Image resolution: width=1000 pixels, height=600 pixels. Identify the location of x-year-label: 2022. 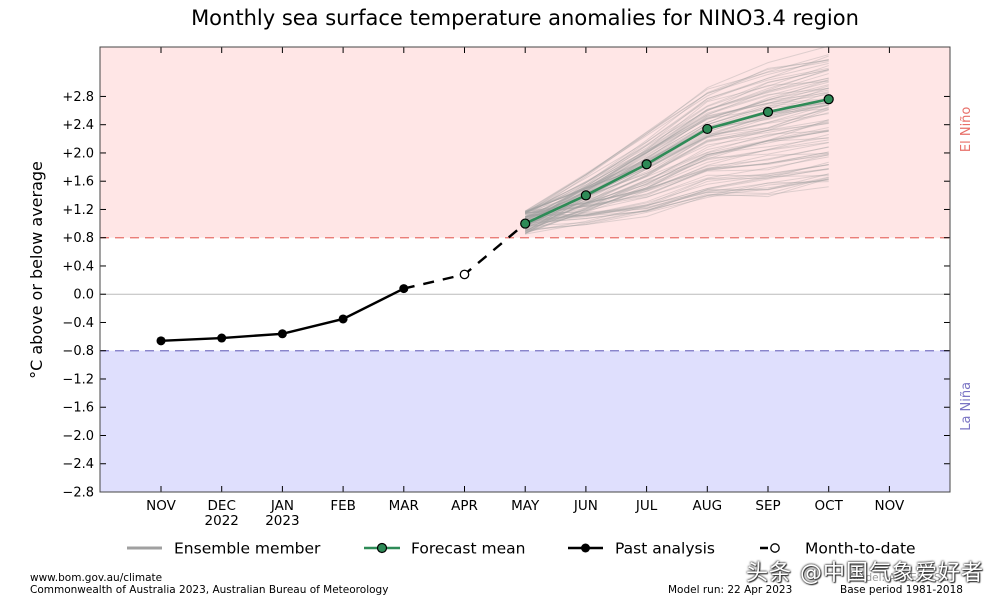
(222, 521).